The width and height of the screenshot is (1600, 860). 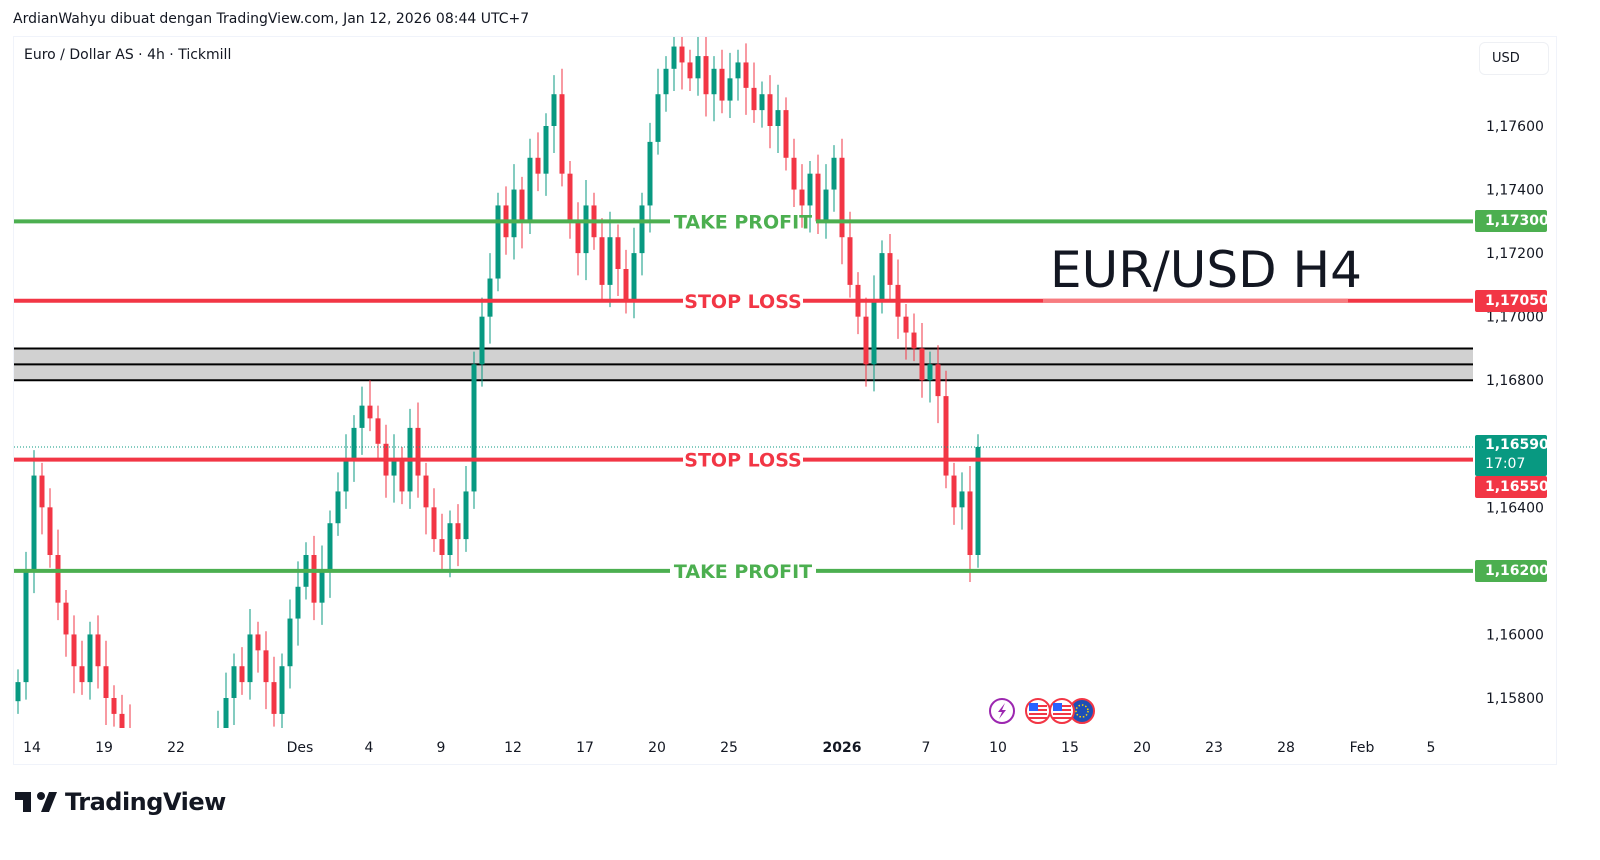 I want to click on x-tick-label: 9, so click(x=441, y=748).